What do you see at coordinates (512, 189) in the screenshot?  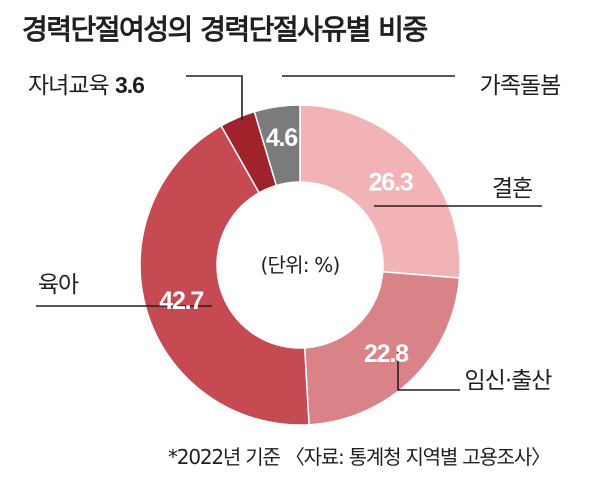 I see `category-label-marriage: 결혼` at bounding box center [512, 189].